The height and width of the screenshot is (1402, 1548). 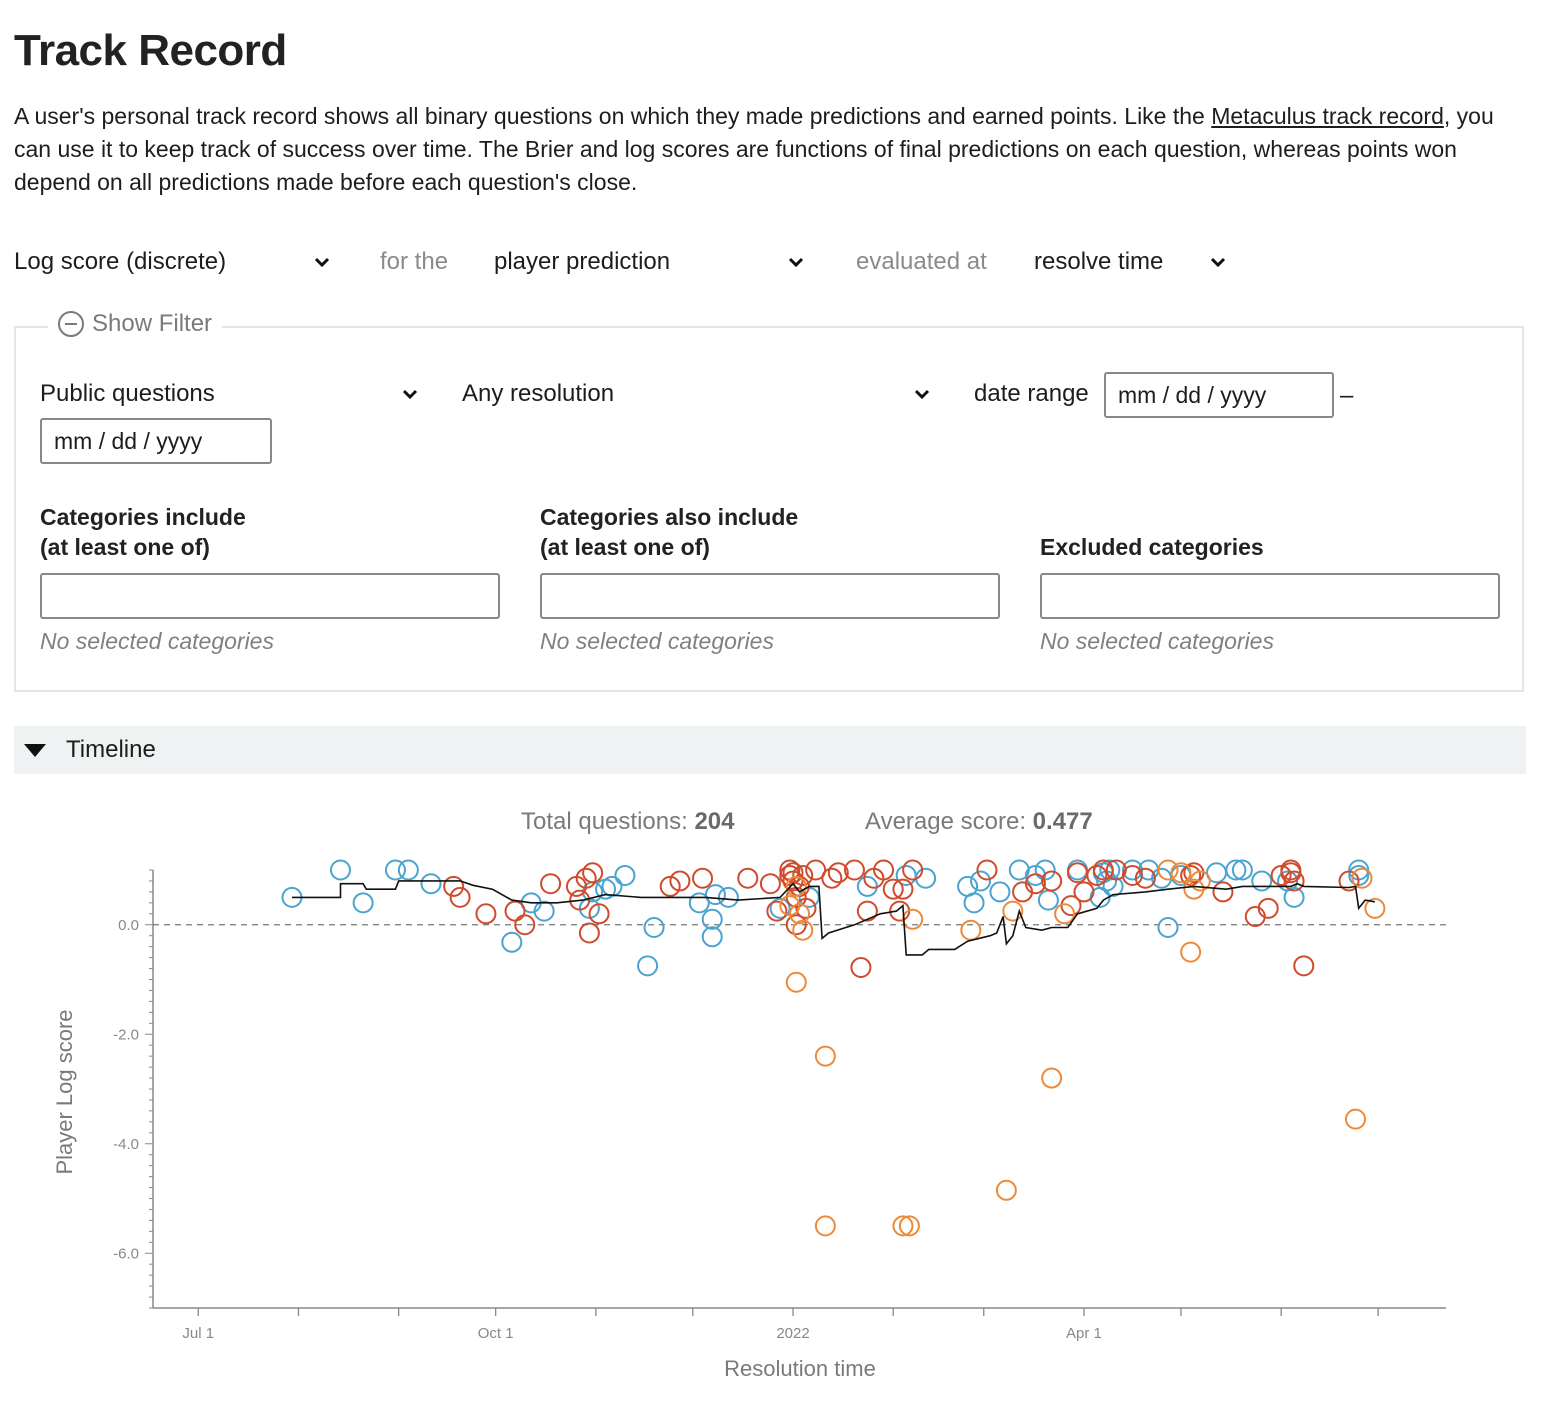 I want to click on question-scope-select: Public questions, so click(x=231, y=394).